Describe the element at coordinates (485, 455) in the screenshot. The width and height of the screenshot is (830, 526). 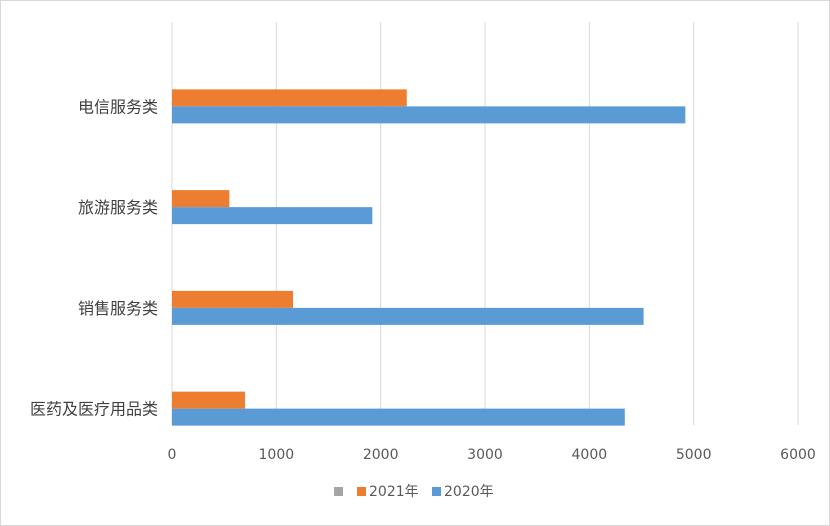
I see `x-tick-label: 3000` at that location.